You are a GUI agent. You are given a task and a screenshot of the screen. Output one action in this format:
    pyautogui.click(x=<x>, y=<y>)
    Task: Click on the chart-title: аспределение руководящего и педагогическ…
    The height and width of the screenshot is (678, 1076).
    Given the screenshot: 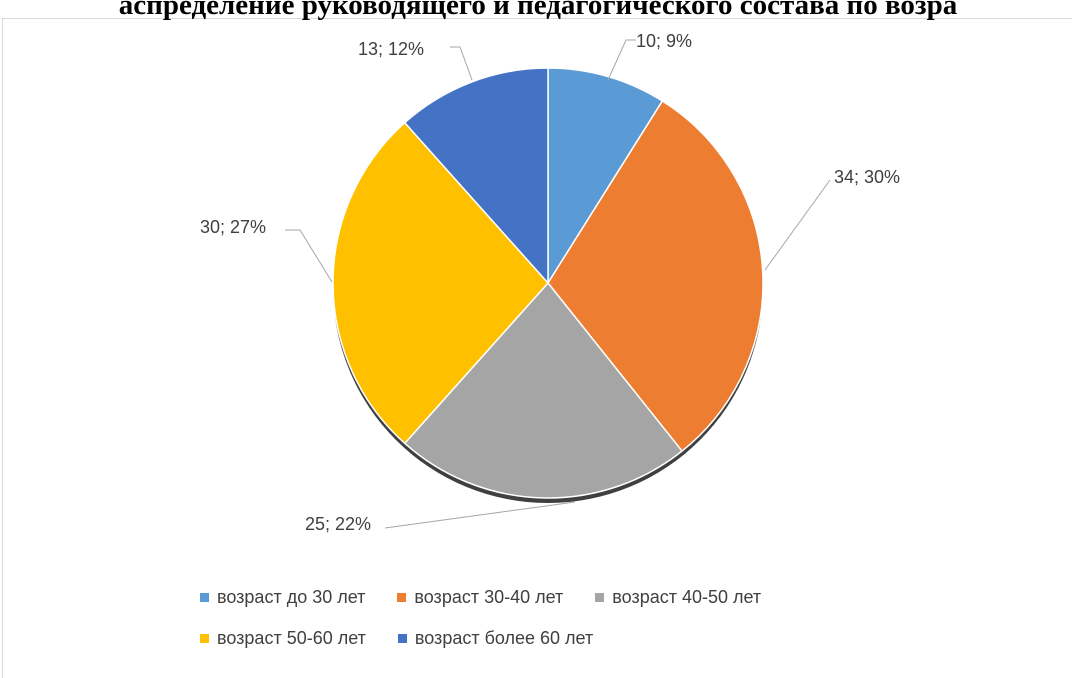 What is the action you would take?
    pyautogui.click(x=538, y=10)
    